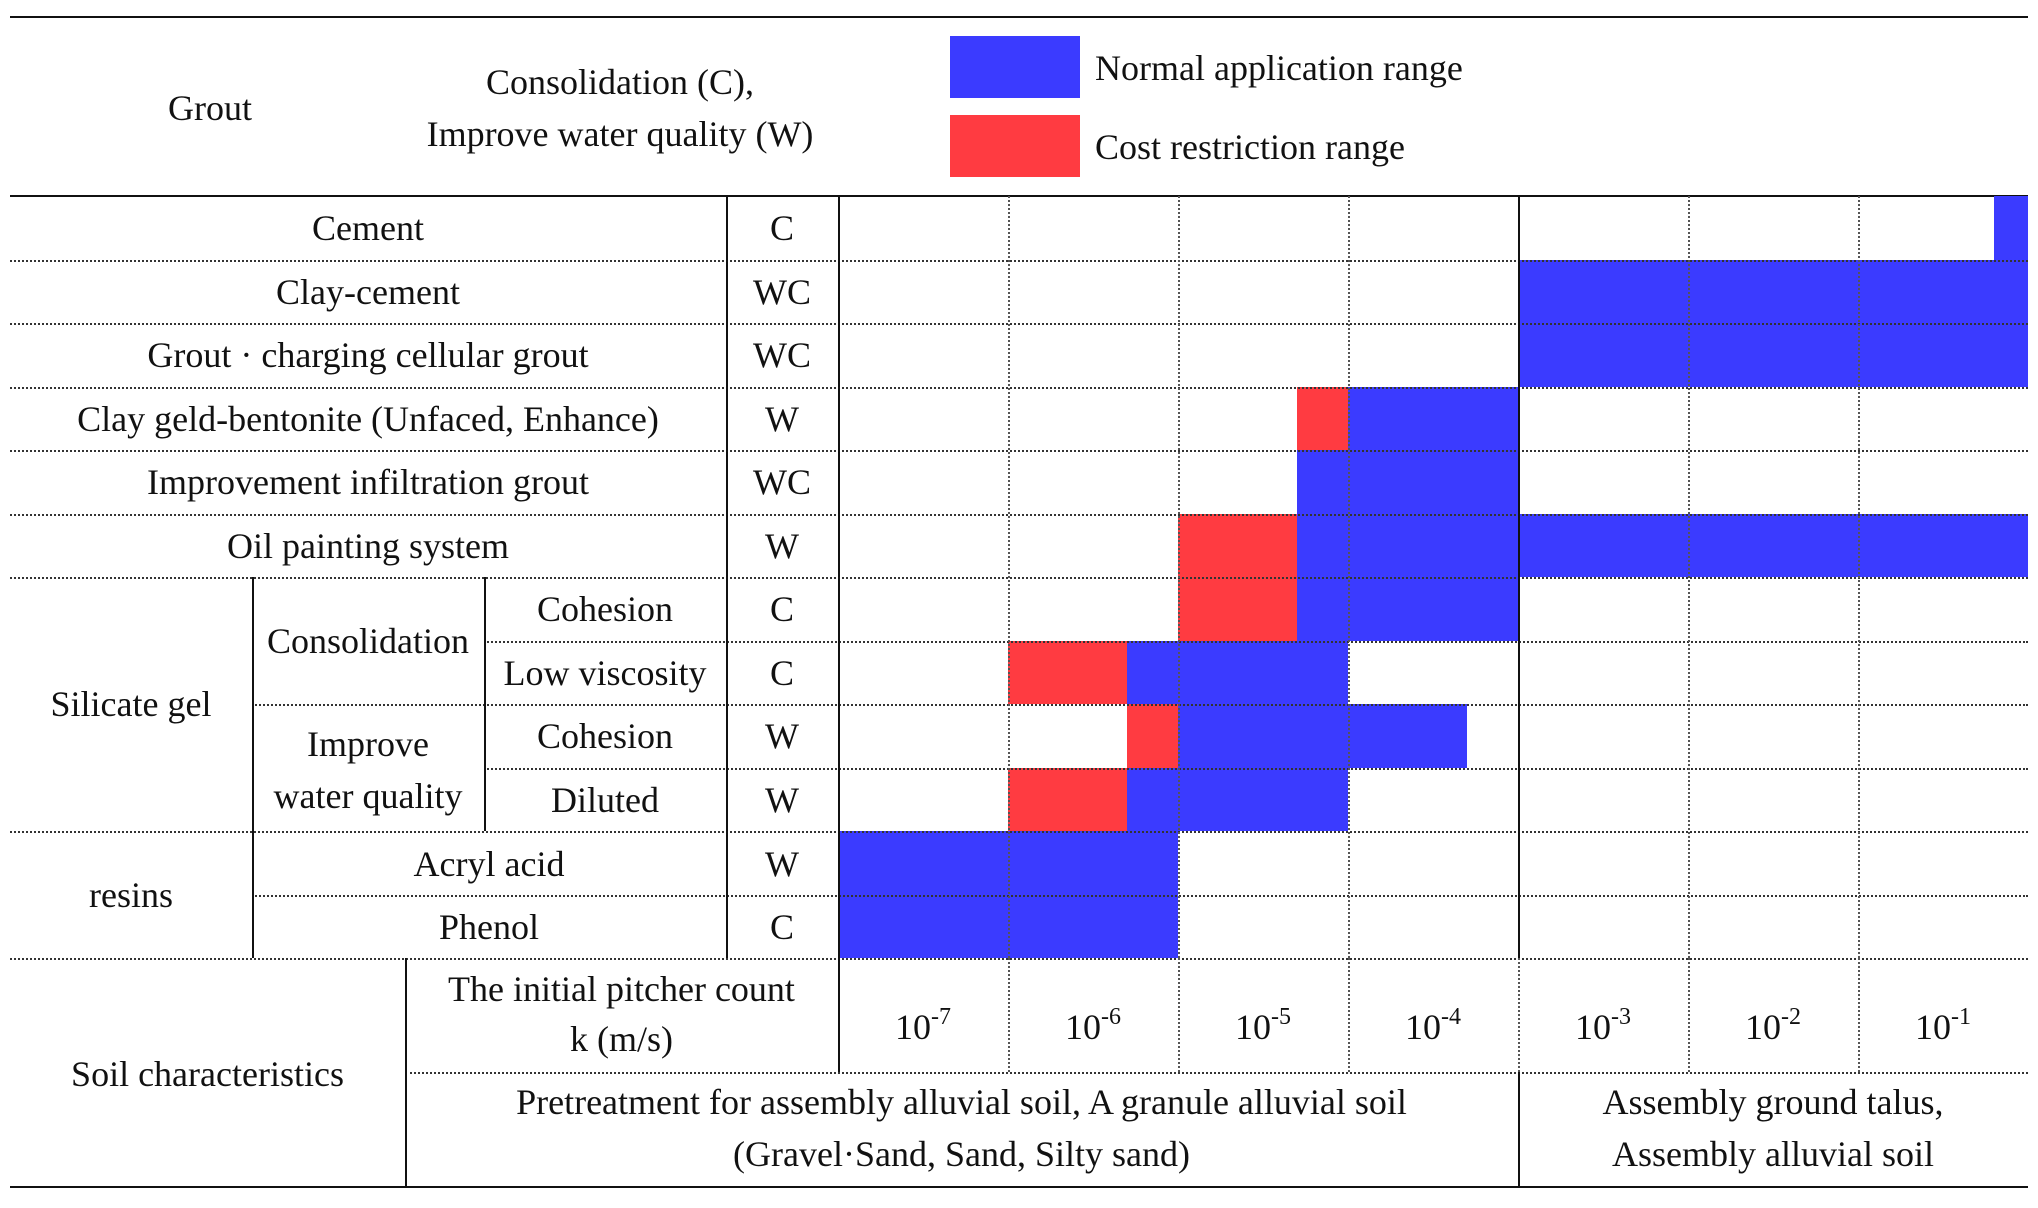 This screenshot has width=2038, height=1208. Describe the element at coordinates (782, 800) in the screenshot. I see `code-diluted: W` at that location.